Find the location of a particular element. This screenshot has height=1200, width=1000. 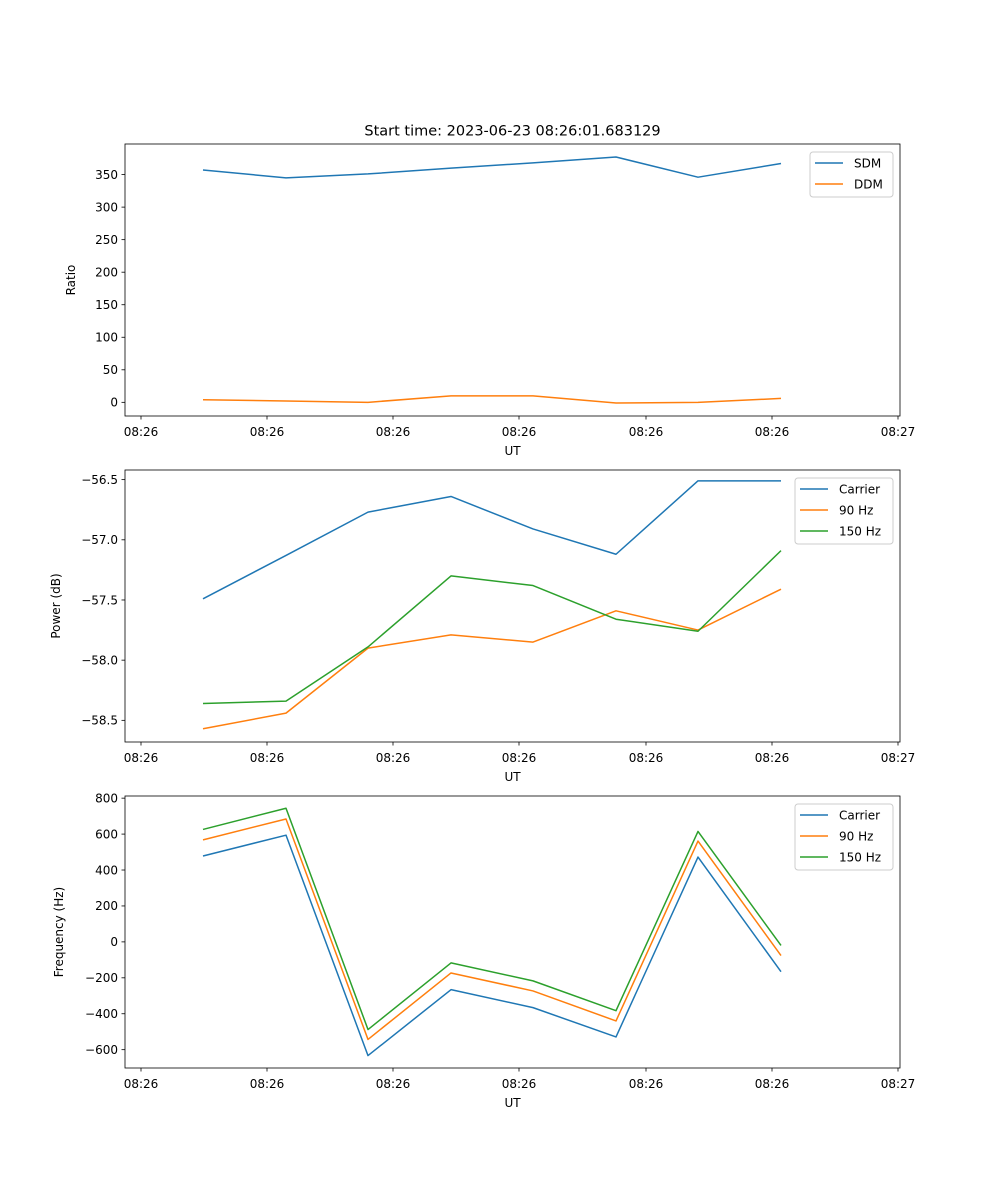

y-tick-label: −57.0 is located at coordinates (99, 540).